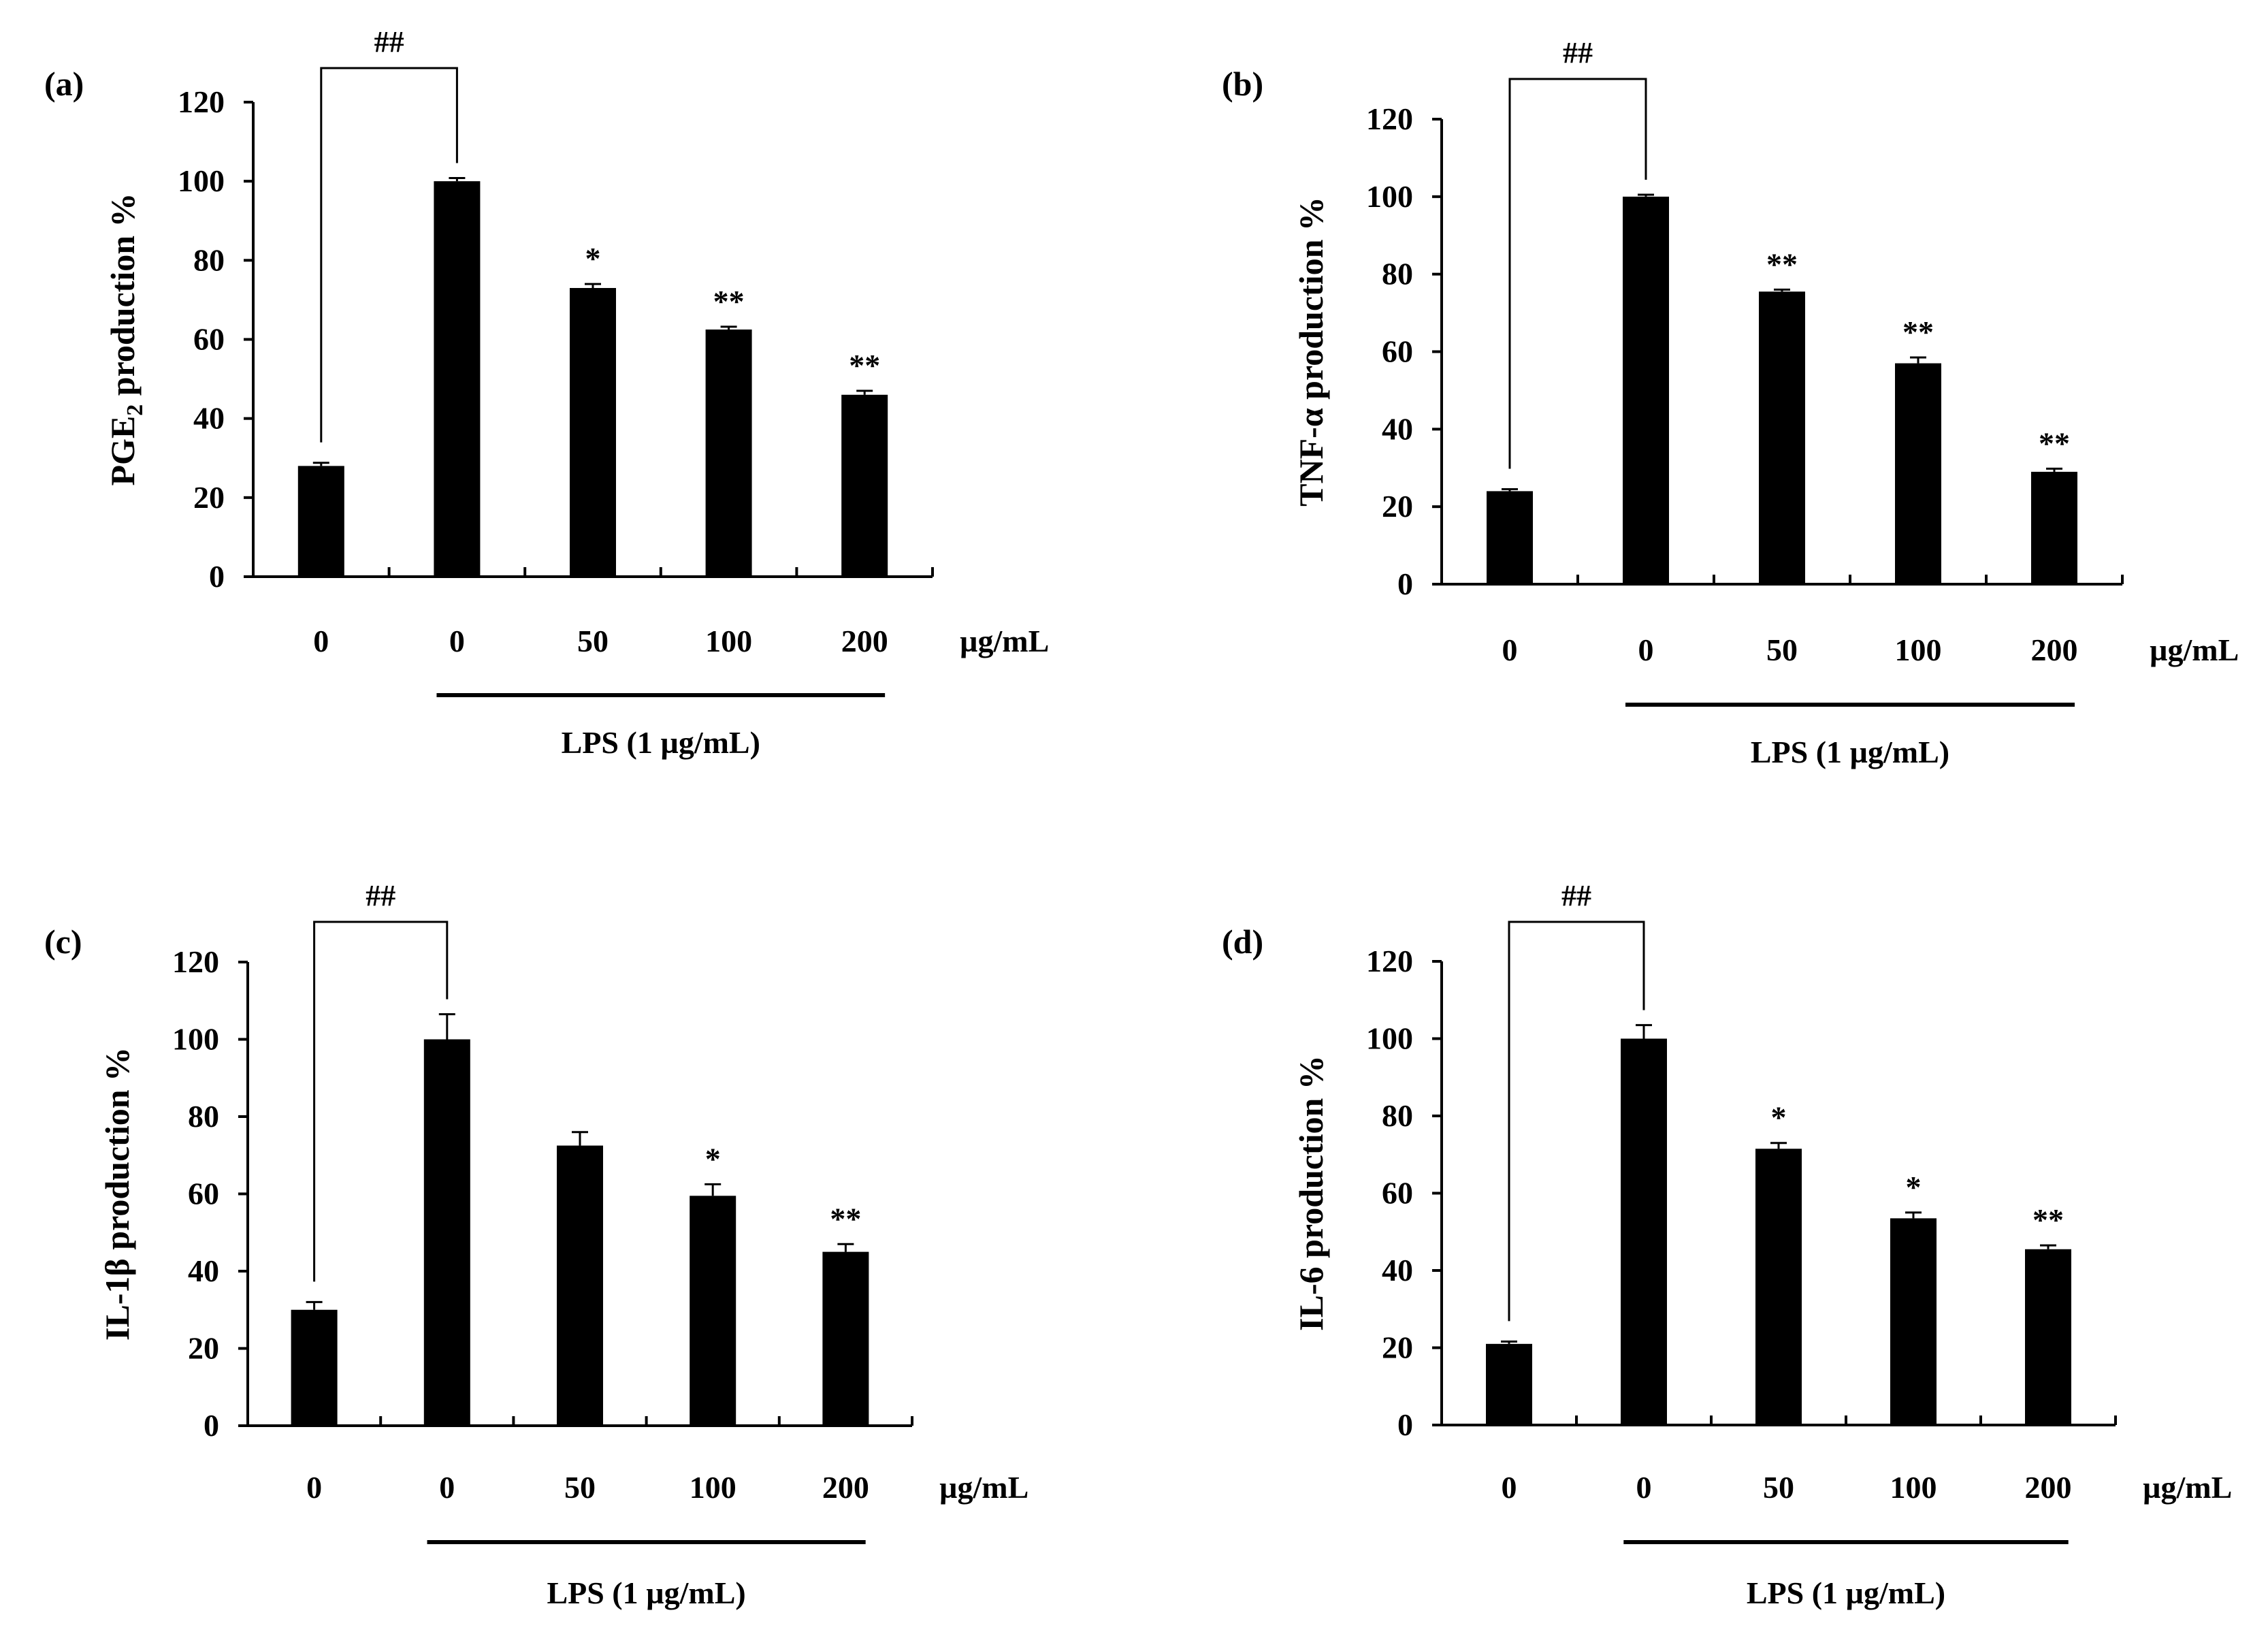 This screenshot has height=1632, width=2268. I want to click on y-axis-title-subscript: 2, so click(136, 410).